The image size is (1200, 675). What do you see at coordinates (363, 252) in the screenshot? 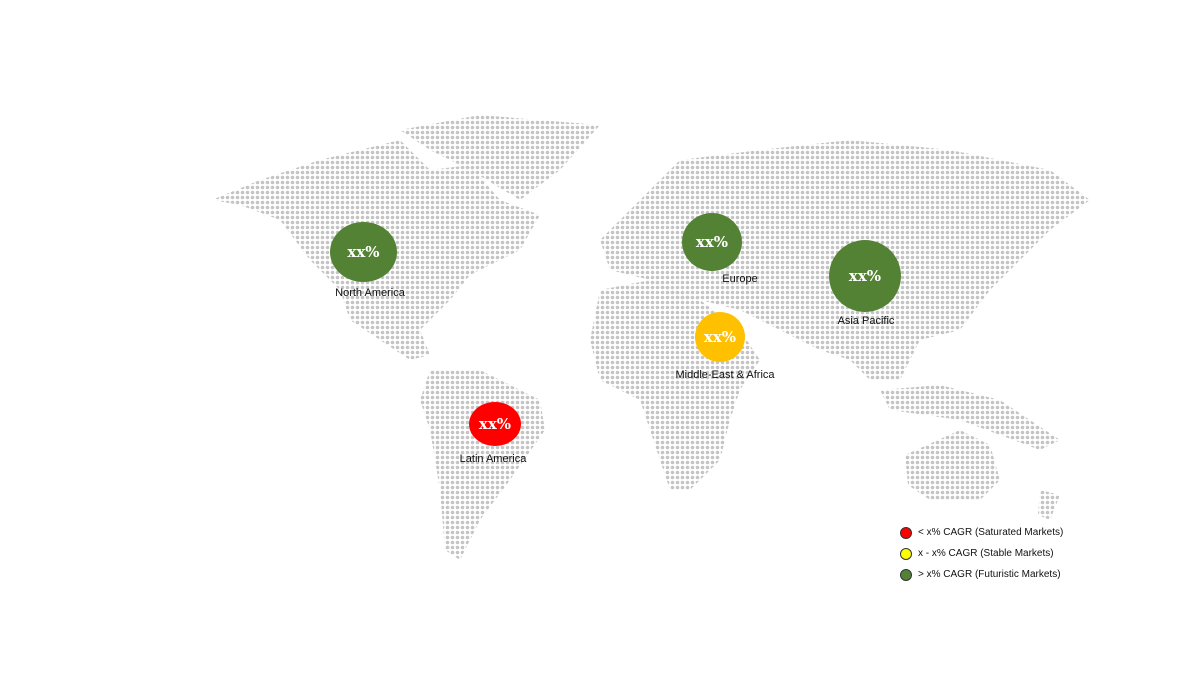
I see `region-bubble-north-america: xx%` at bounding box center [363, 252].